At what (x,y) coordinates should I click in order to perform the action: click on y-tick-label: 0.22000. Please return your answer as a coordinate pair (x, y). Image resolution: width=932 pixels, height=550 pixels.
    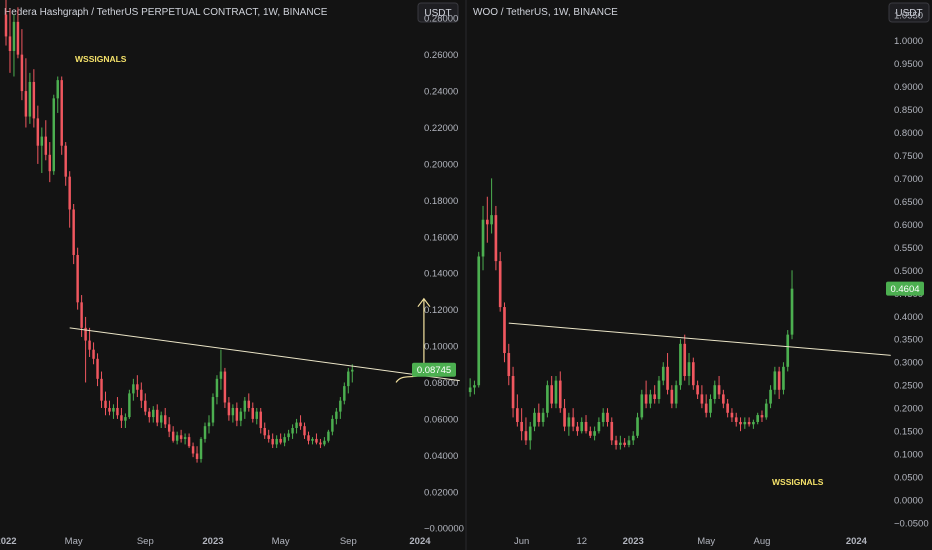
    Looking at the image, I should click on (441, 128).